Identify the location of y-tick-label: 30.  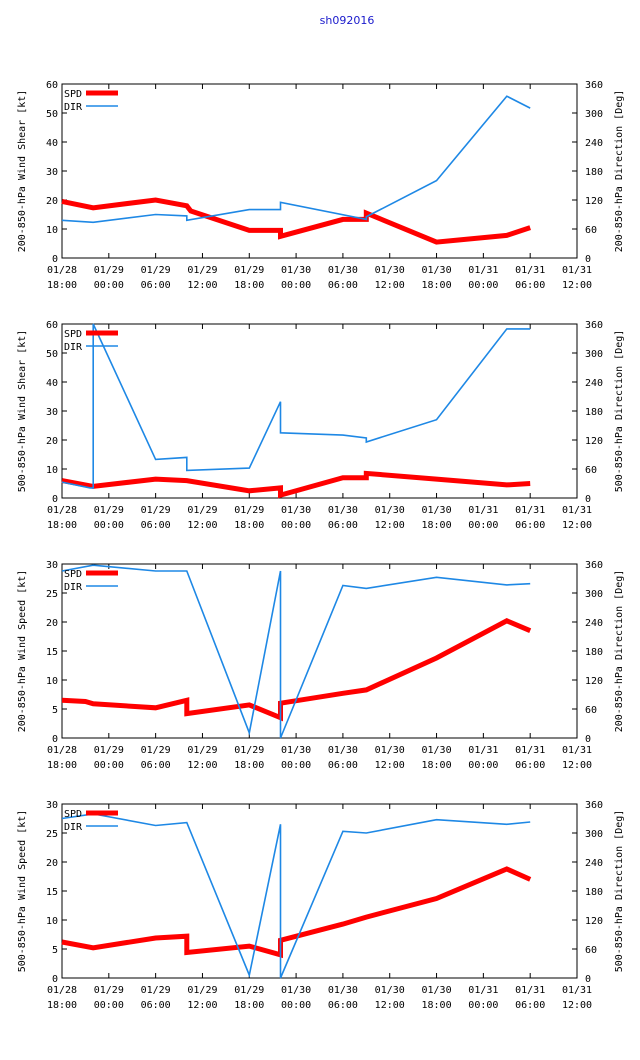
(52, 172).